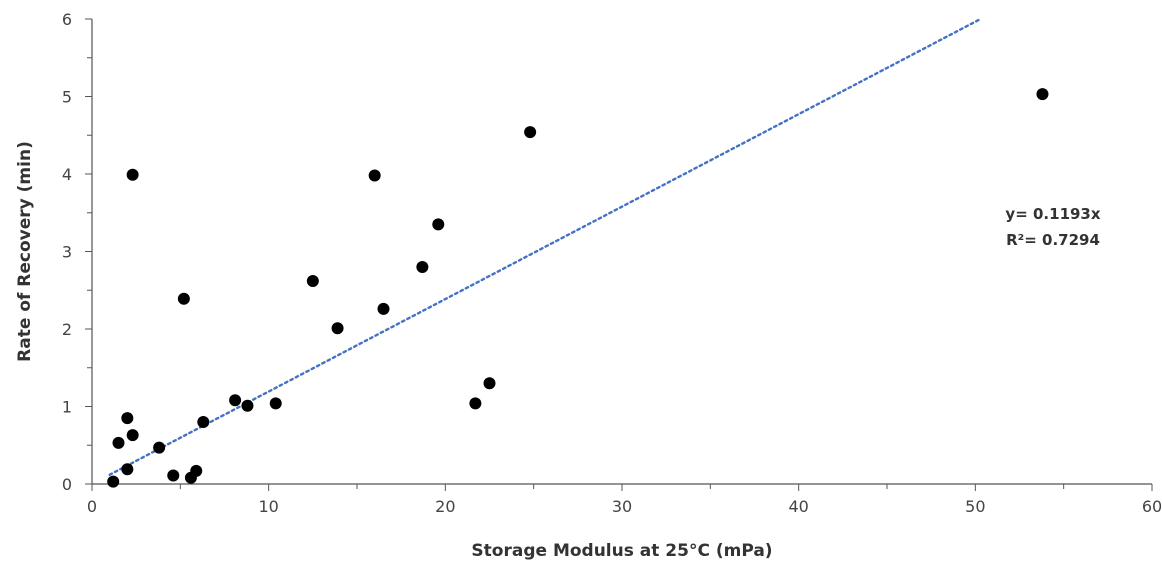 This screenshot has width=1162, height=561. I want to click on y-tick-label: 1, so click(67, 407).